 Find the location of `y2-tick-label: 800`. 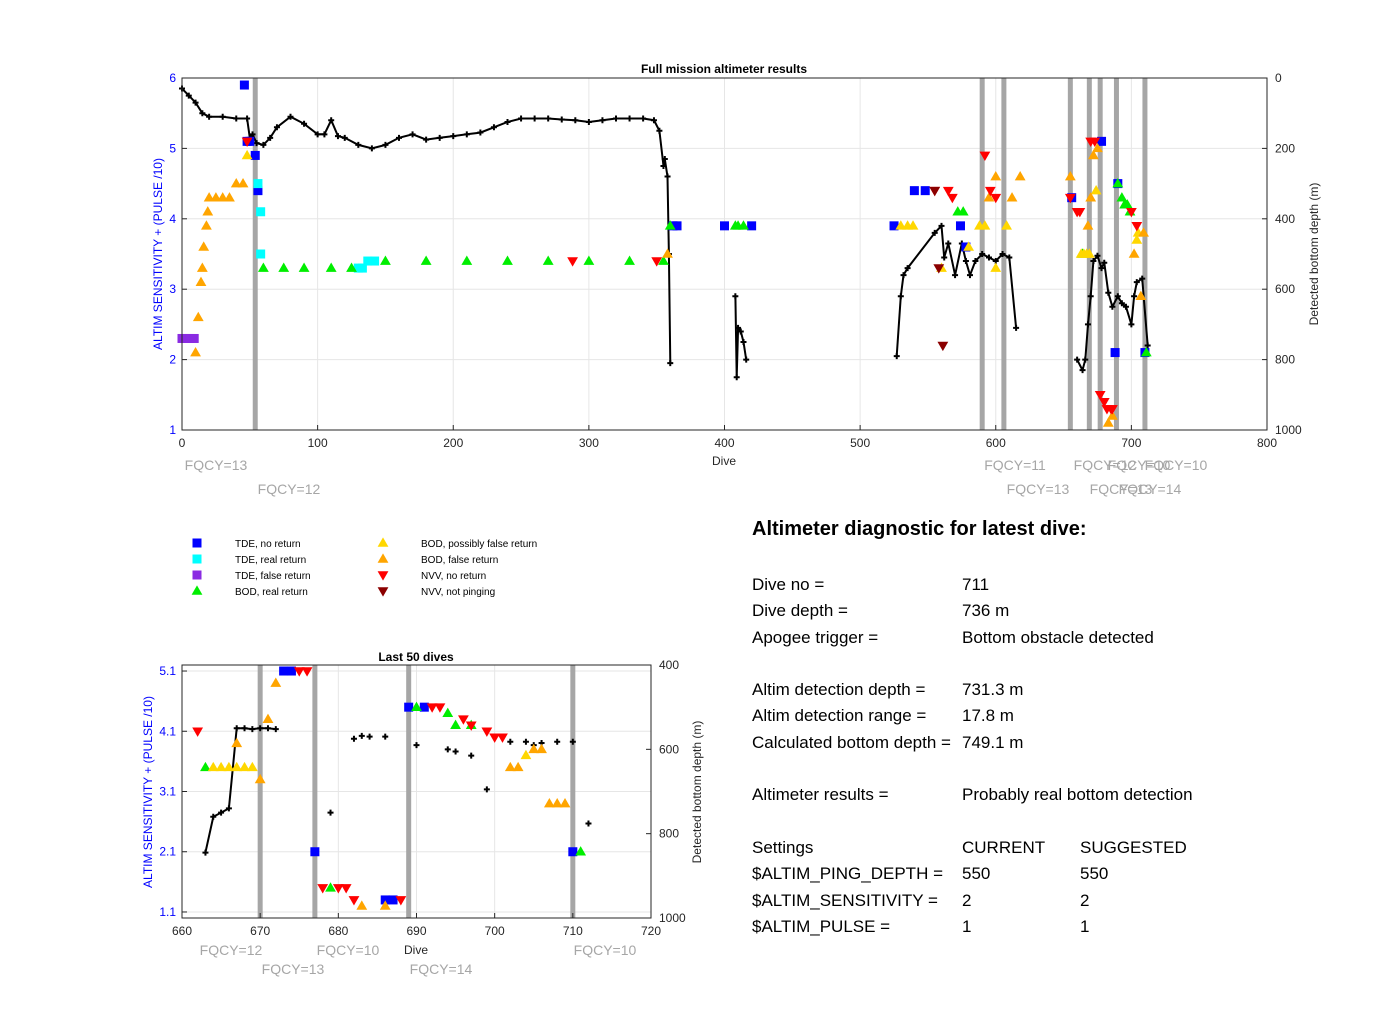

y2-tick-label: 800 is located at coordinates (669, 834).